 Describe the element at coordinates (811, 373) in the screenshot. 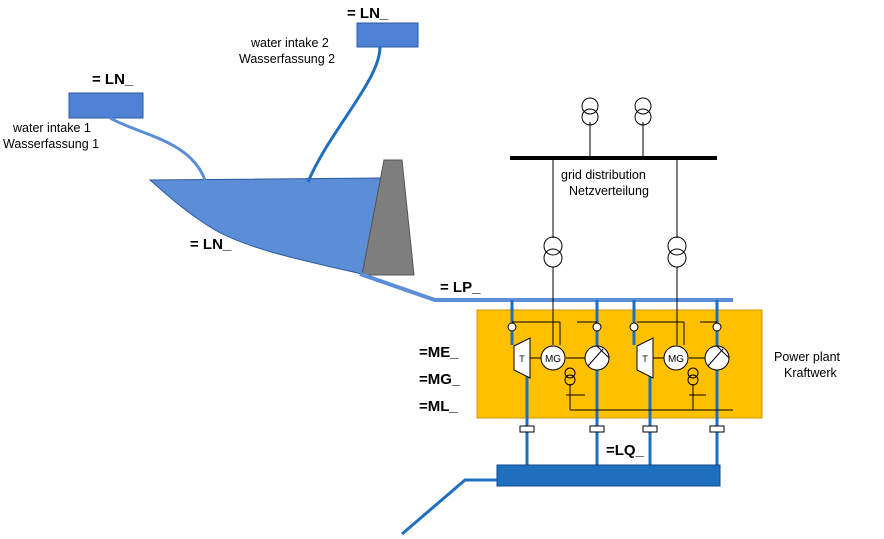

I see `label-plant-de: Kraftwerk` at that location.